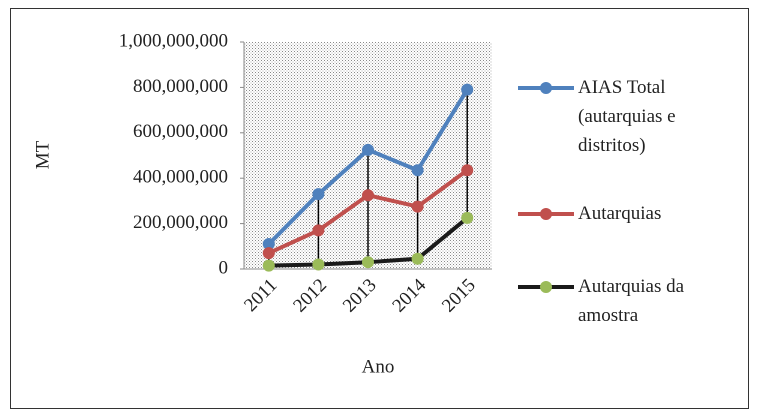  What do you see at coordinates (42, 154) in the screenshot?
I see `y-axis-title: MT` at bounding box center [42, 154].